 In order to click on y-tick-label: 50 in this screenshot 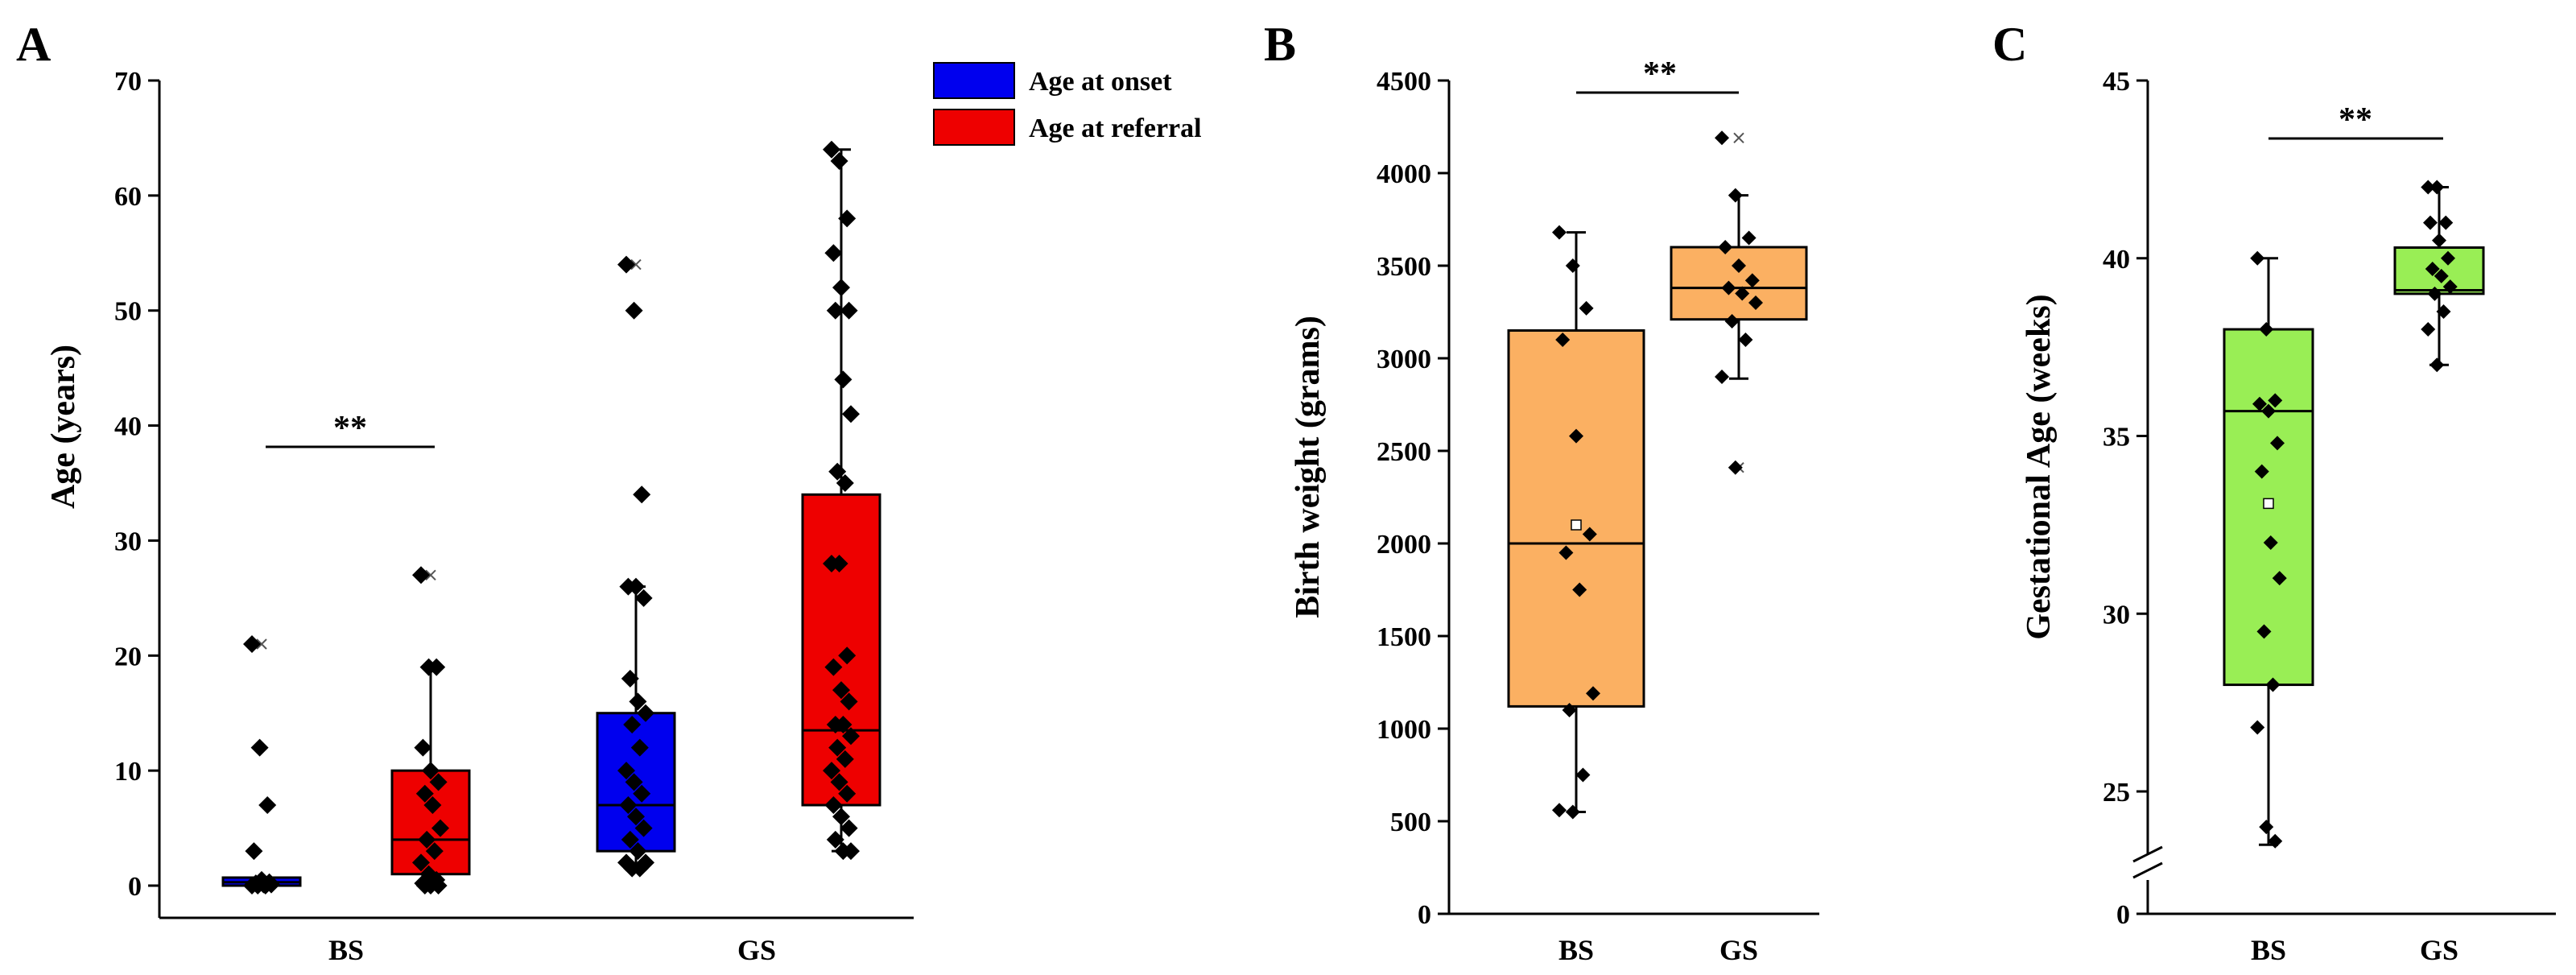, I will do `click(128, 312)`.